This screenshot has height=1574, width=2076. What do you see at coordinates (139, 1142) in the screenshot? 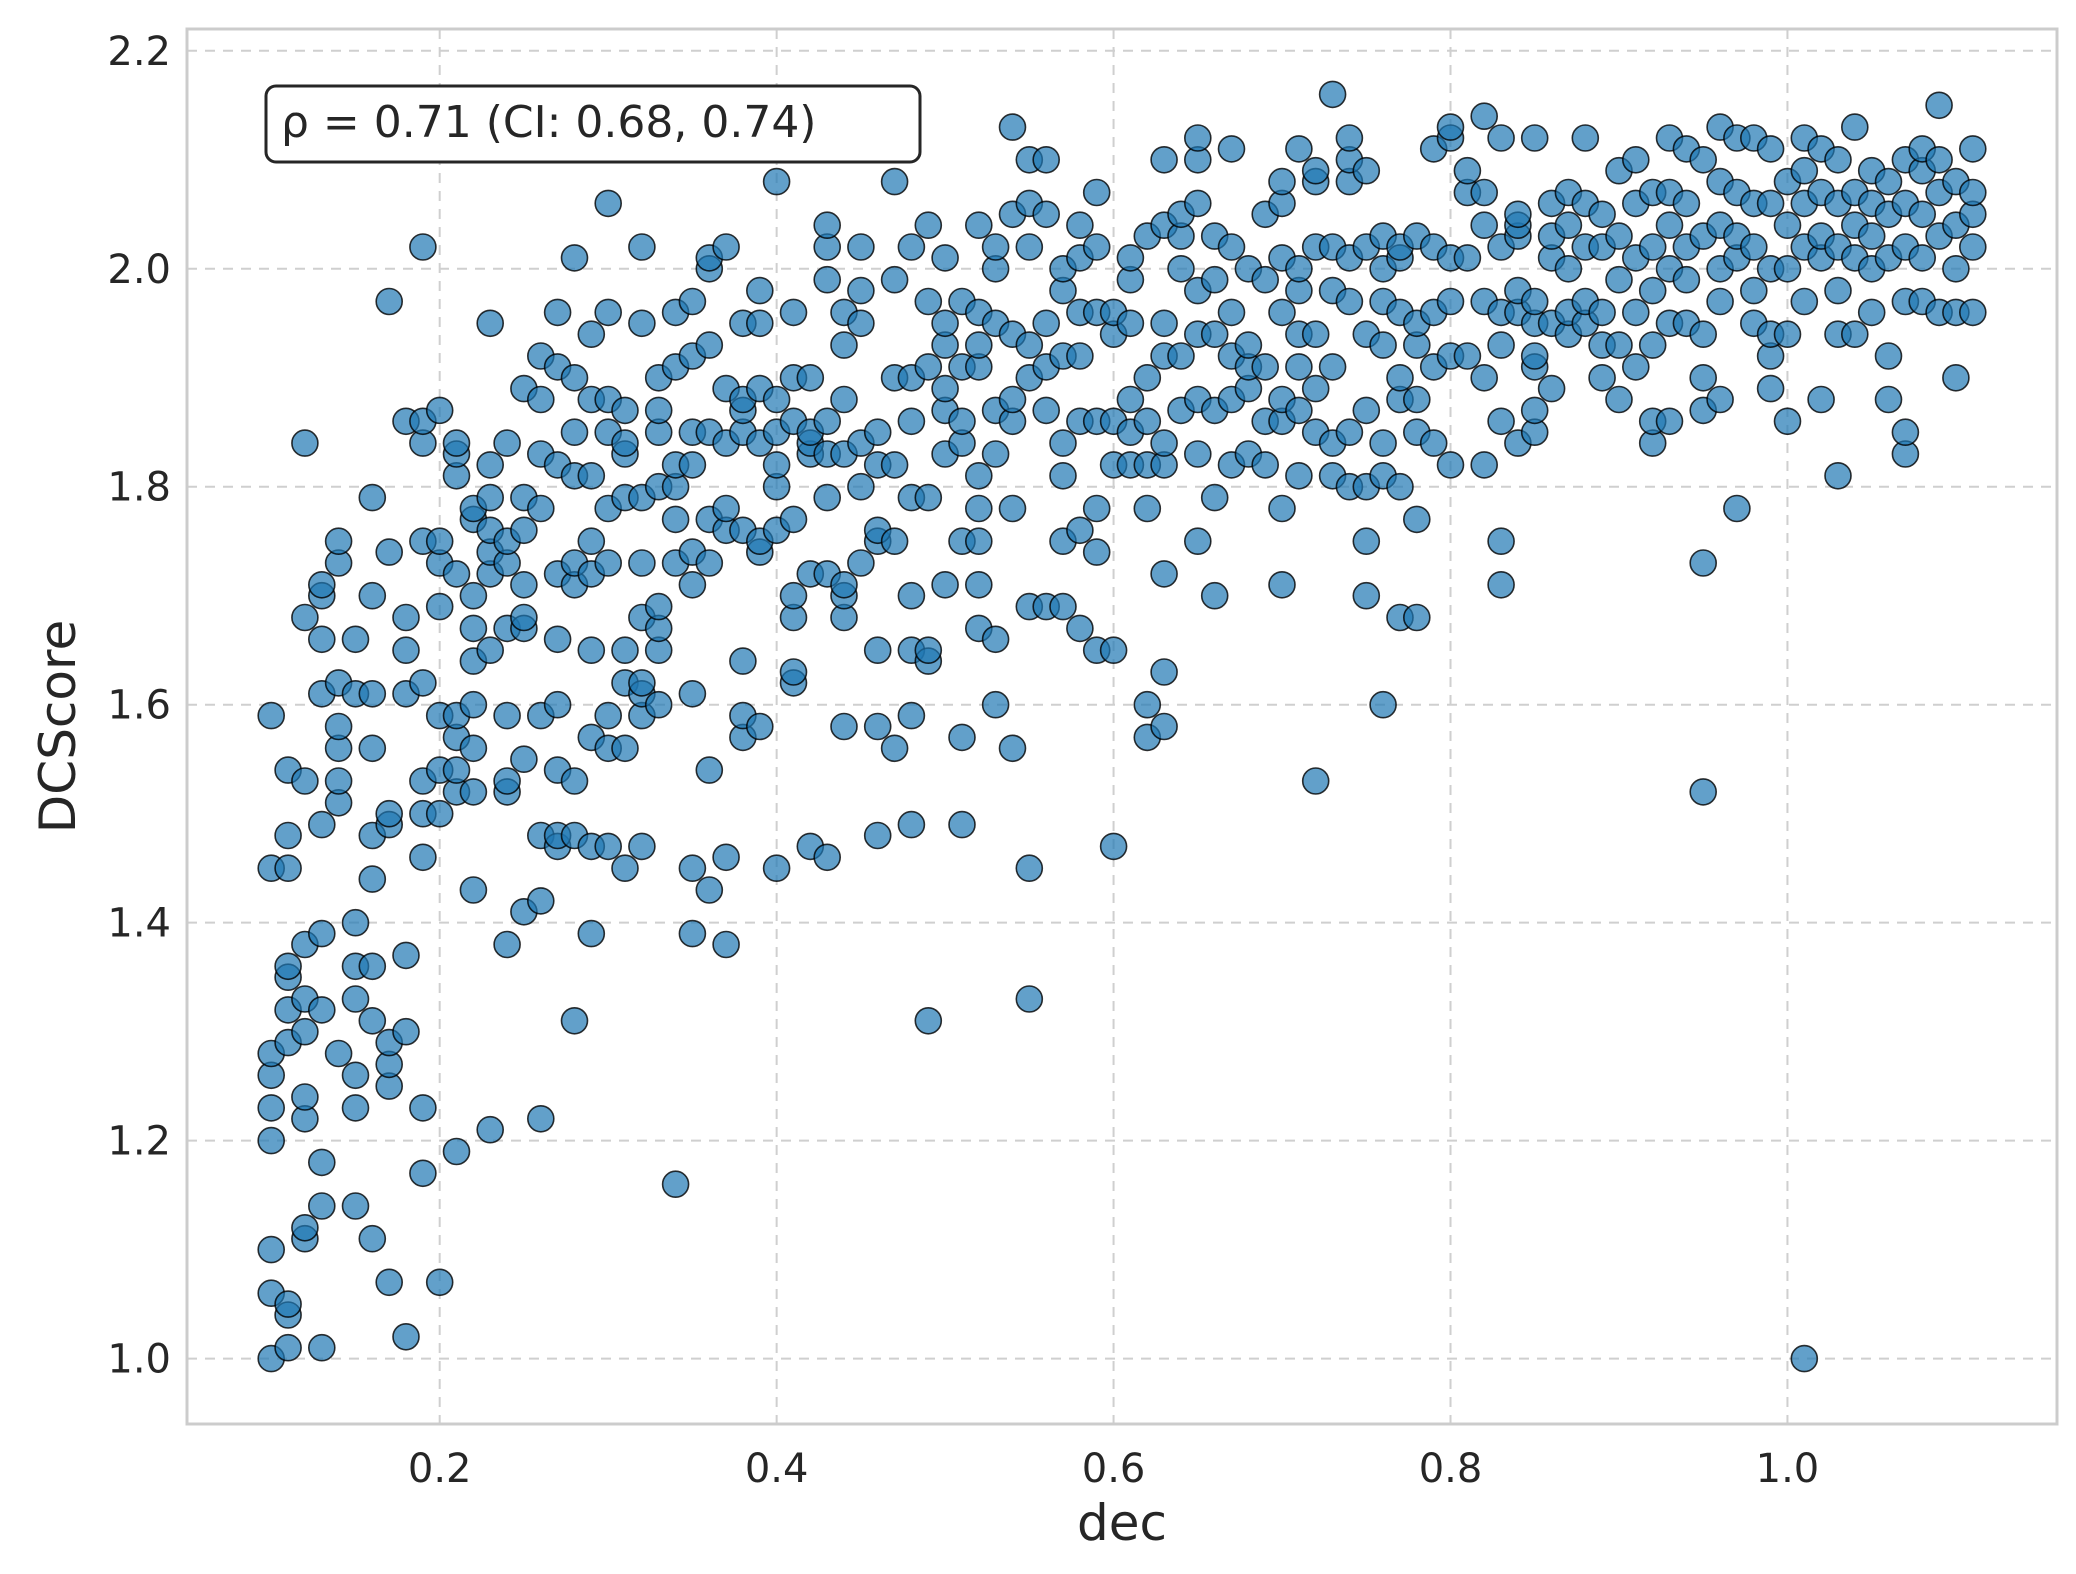
I see `y-tick-label: 1.2` at bounding box center [139, 1142].